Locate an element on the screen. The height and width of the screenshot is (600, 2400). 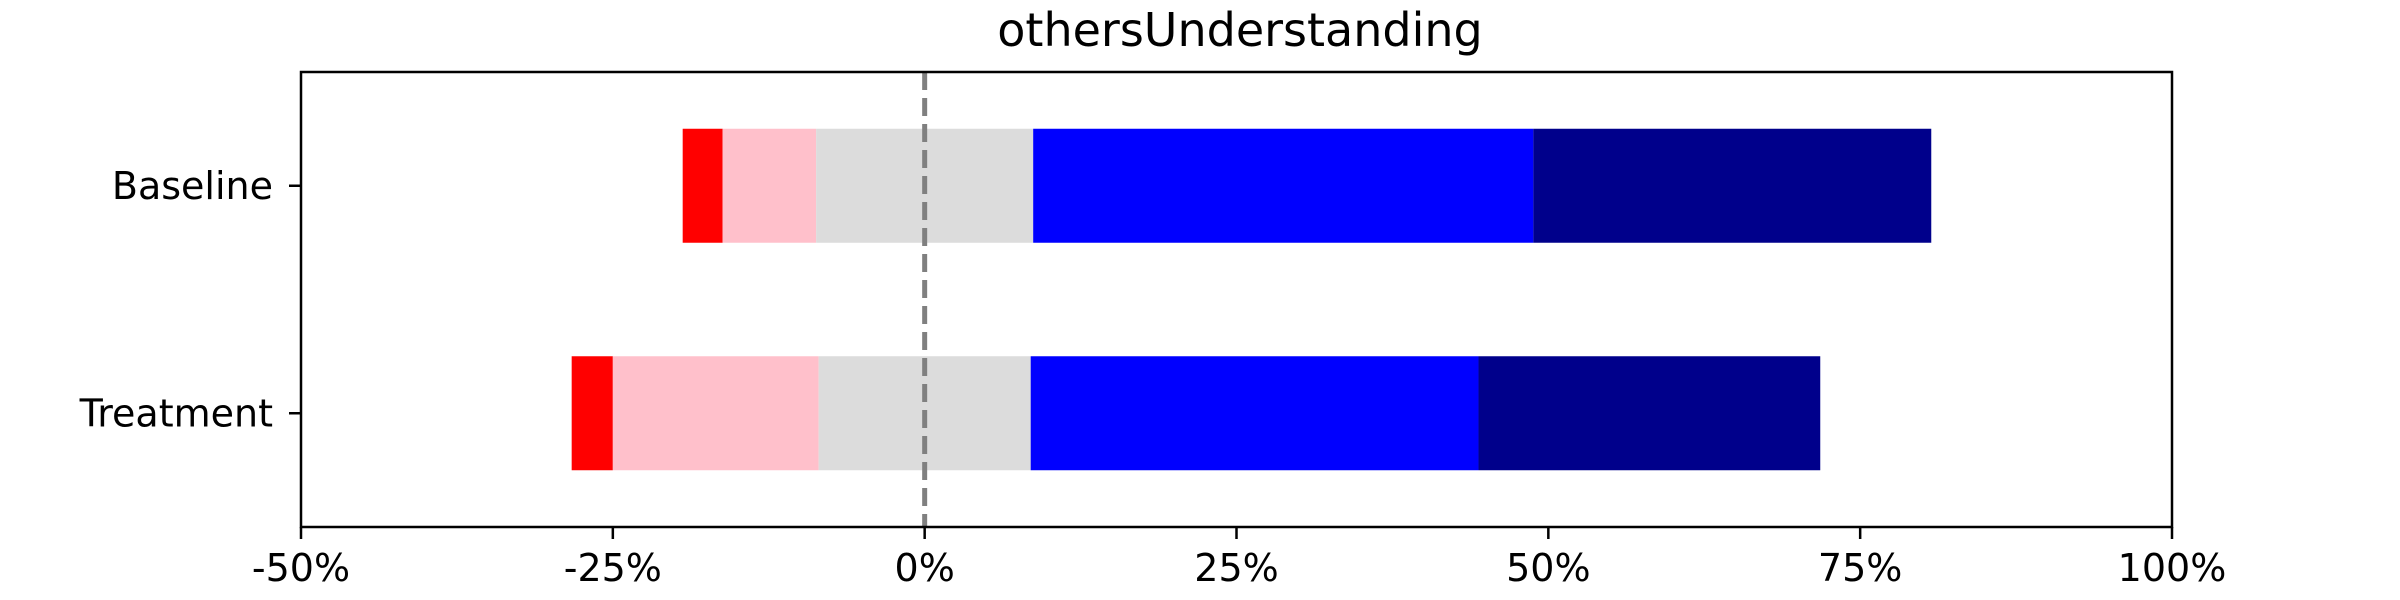
y-tick-label-baseline: Baseline is located at coordinates (192, 186).